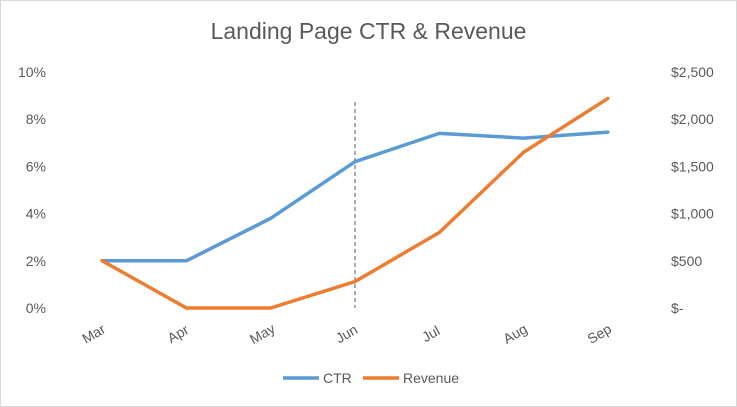 The height and width of the screenshot is (407, 737). Describe the element at coordinates (36, 166) in the screenshot. I see `left-tick-label: 6%` at that location.